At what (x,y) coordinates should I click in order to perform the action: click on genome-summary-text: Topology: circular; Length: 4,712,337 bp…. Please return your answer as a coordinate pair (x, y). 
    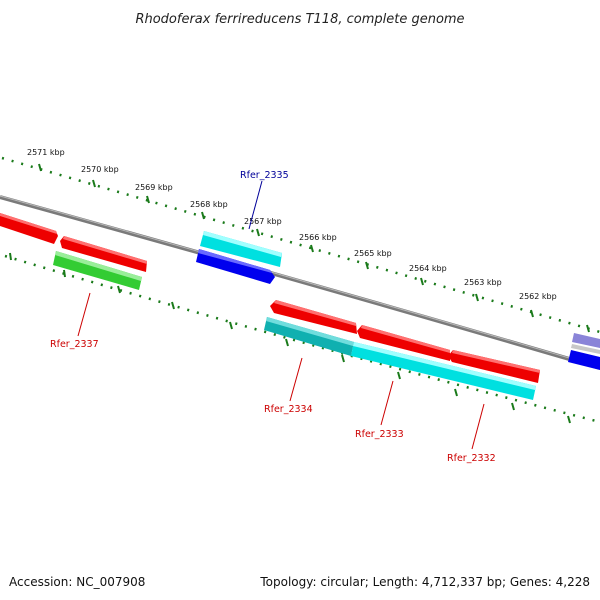
    Looking at the image, I should click on (424, 582).